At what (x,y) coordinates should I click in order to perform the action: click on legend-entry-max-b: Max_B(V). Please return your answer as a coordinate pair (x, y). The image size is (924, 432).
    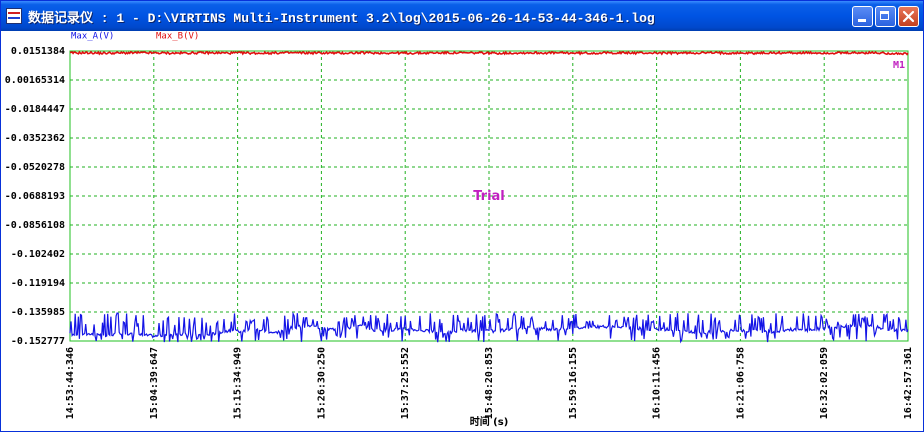
    Looking at the image, I should click on (177, 37).